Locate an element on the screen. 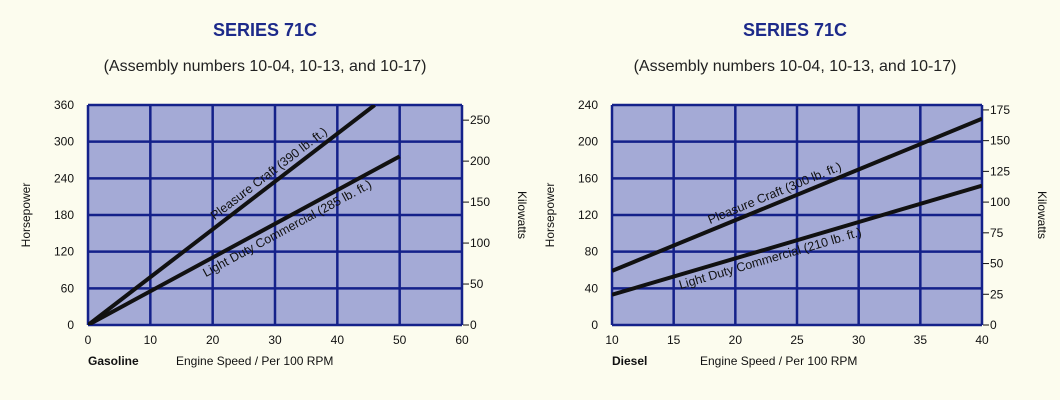 The image size is (1060, 400). x-tick-label: 0 is located at coordinates (88, 340).